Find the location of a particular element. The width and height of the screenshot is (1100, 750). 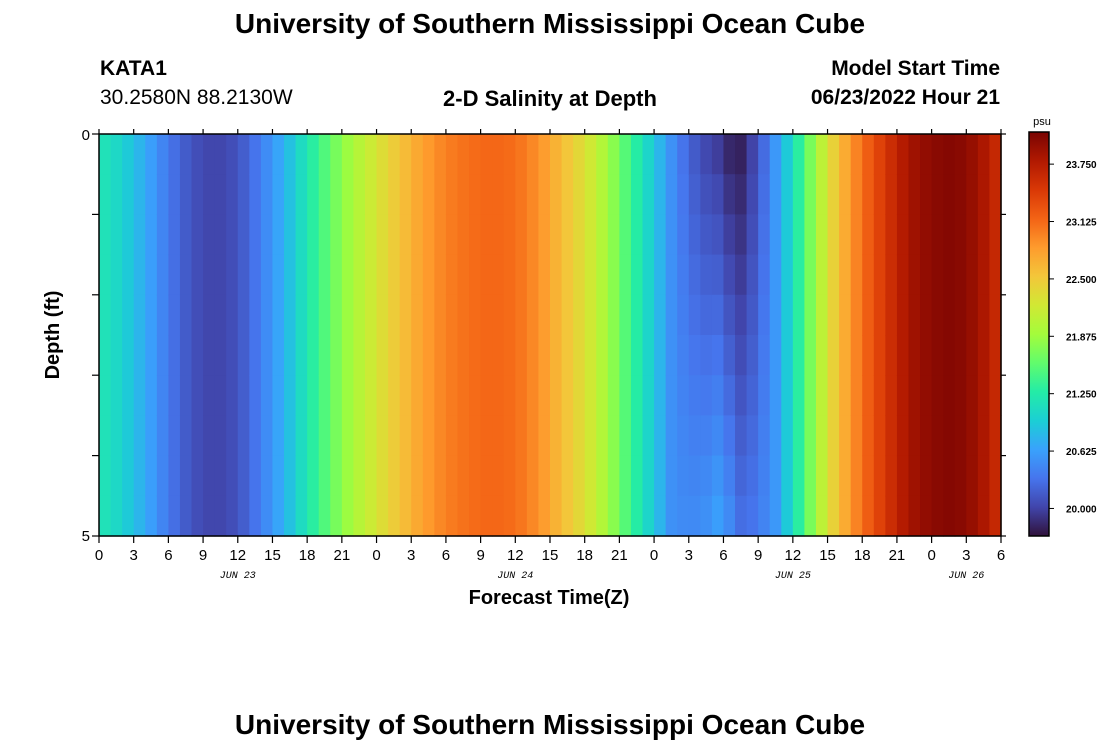

colorbar is located at coordinates (1039, 334).